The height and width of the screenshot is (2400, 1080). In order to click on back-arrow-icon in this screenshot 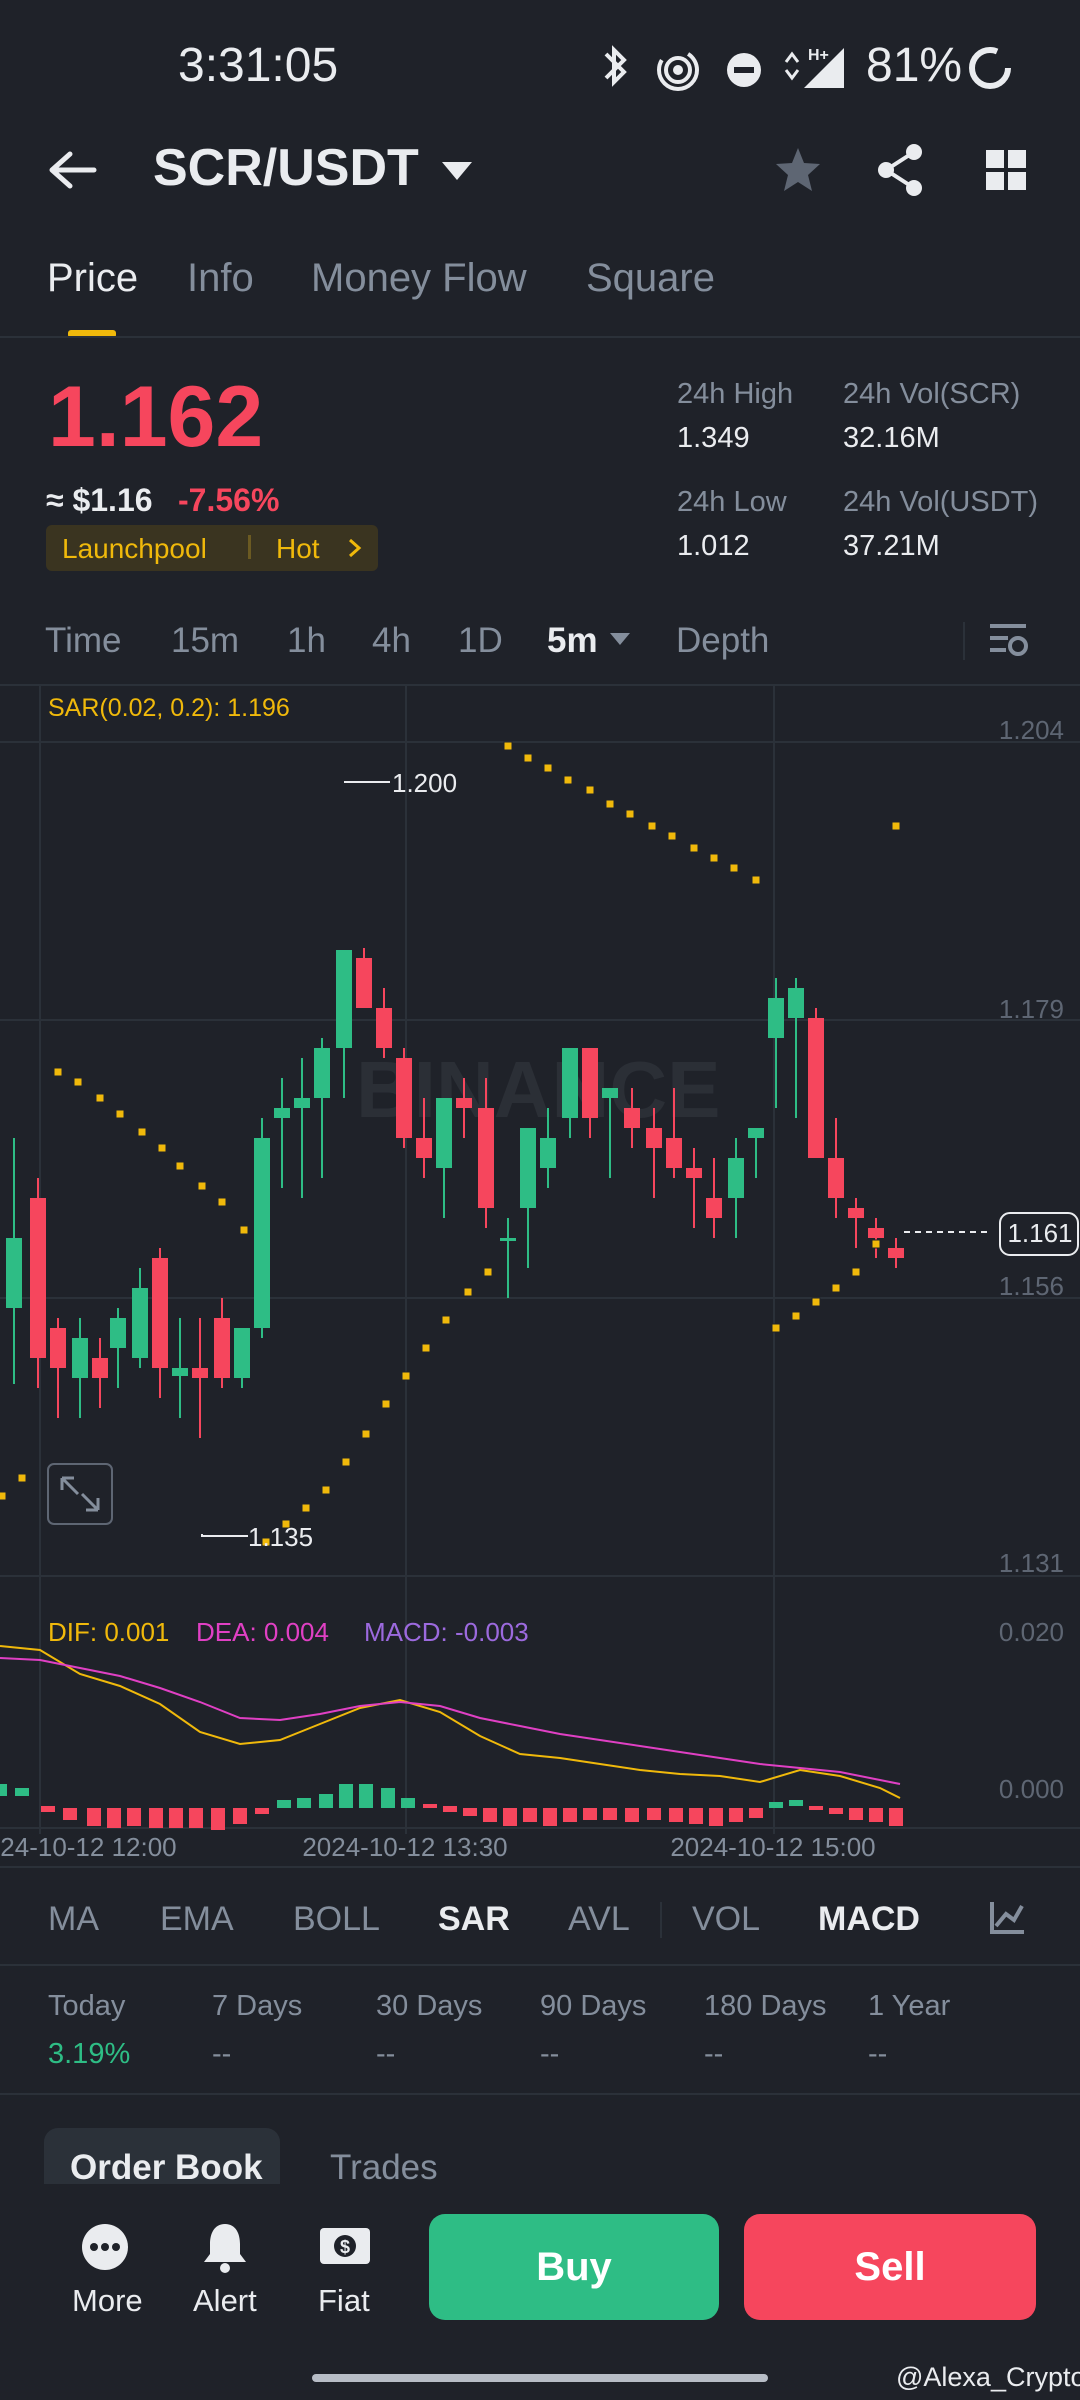, I will do `click(76, 171)`.